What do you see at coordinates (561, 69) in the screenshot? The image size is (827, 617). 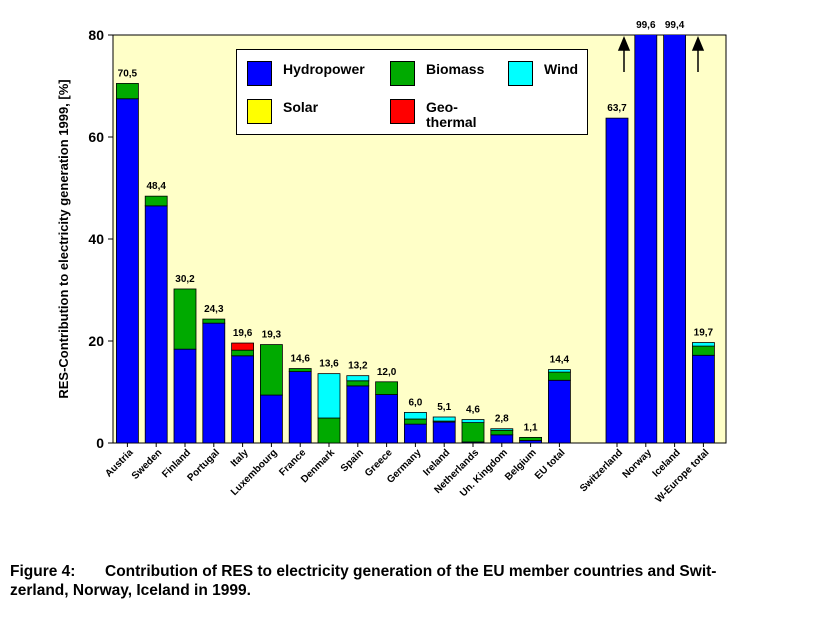 I see `legend-label: Wind` at bounding box center [561, 69].